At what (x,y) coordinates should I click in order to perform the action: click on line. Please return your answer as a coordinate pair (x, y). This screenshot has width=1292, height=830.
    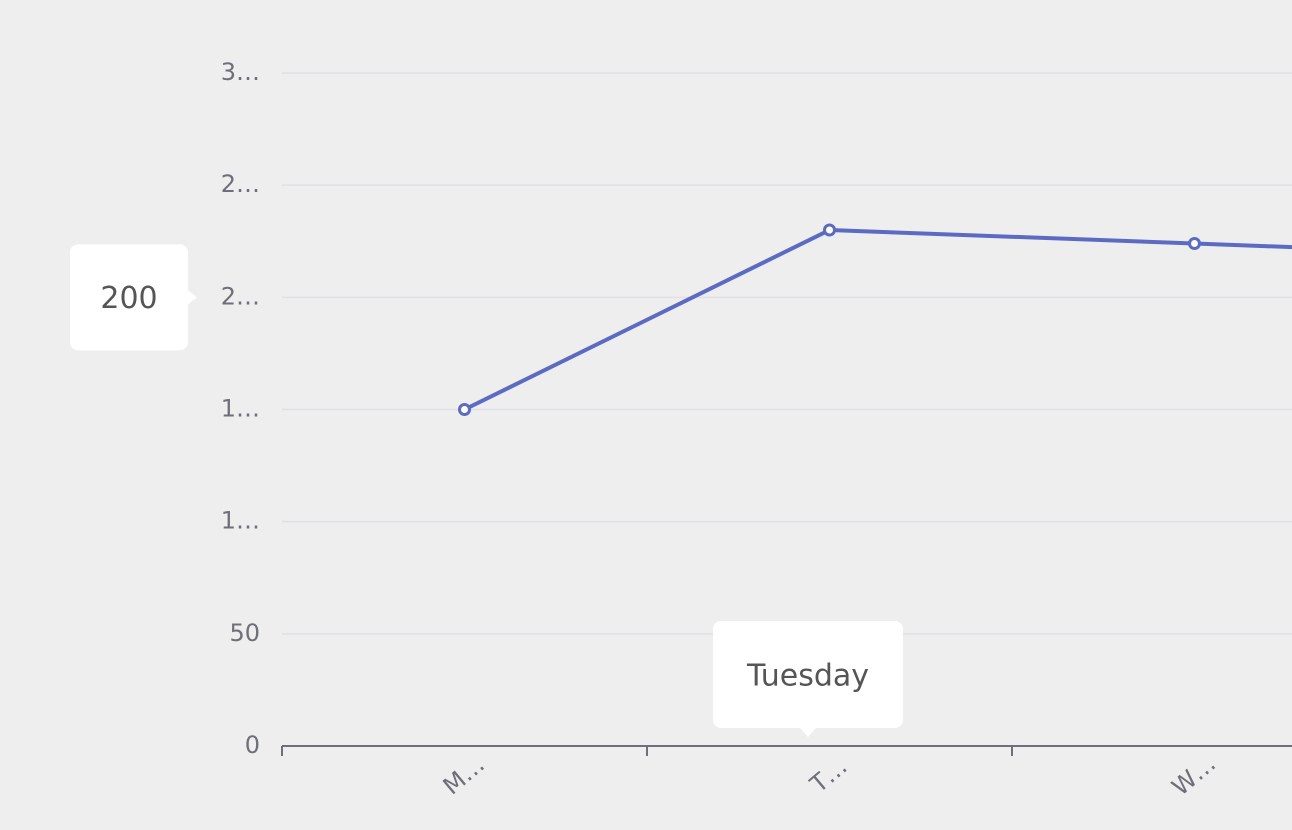
    Looking at the image, I should click on (877, 320).